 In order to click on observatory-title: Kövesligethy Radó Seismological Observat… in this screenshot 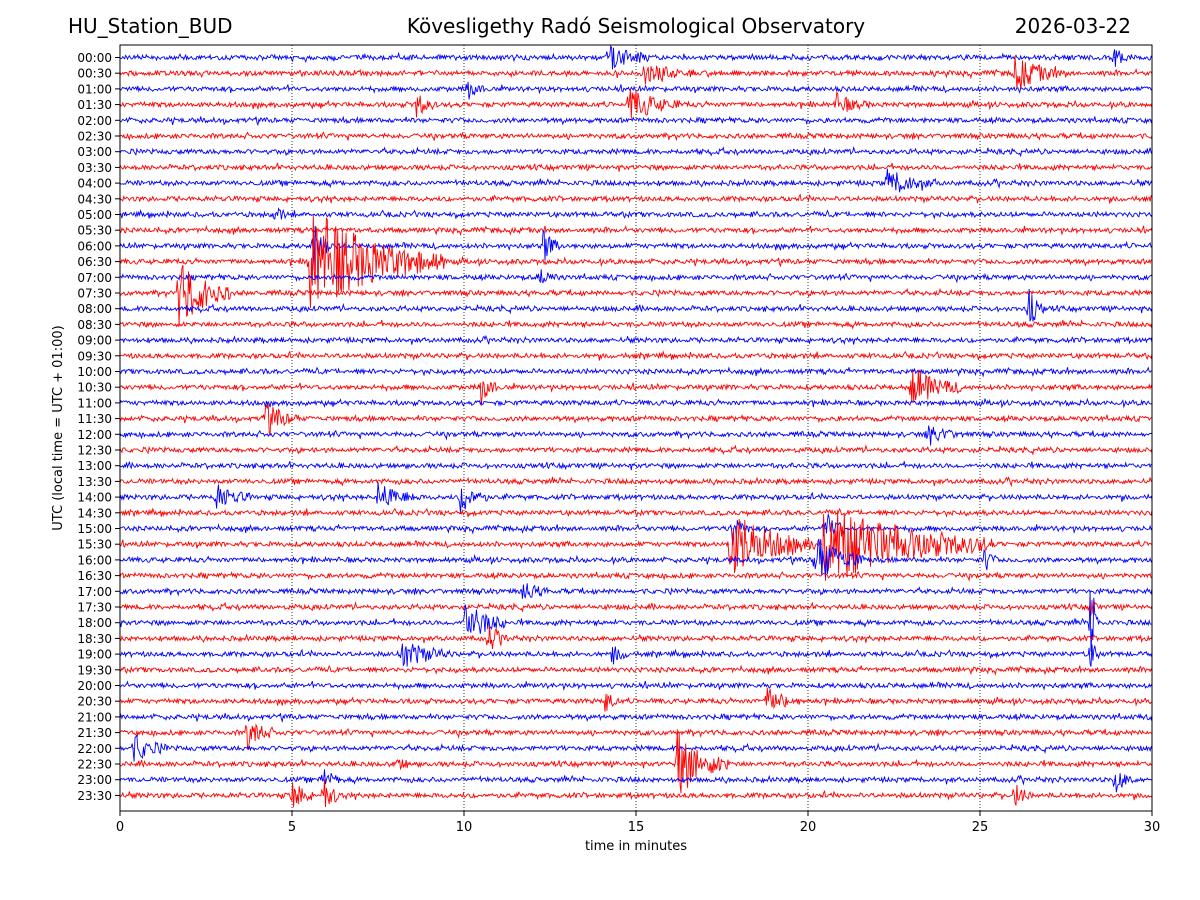, I will do `click(636, 26)`.